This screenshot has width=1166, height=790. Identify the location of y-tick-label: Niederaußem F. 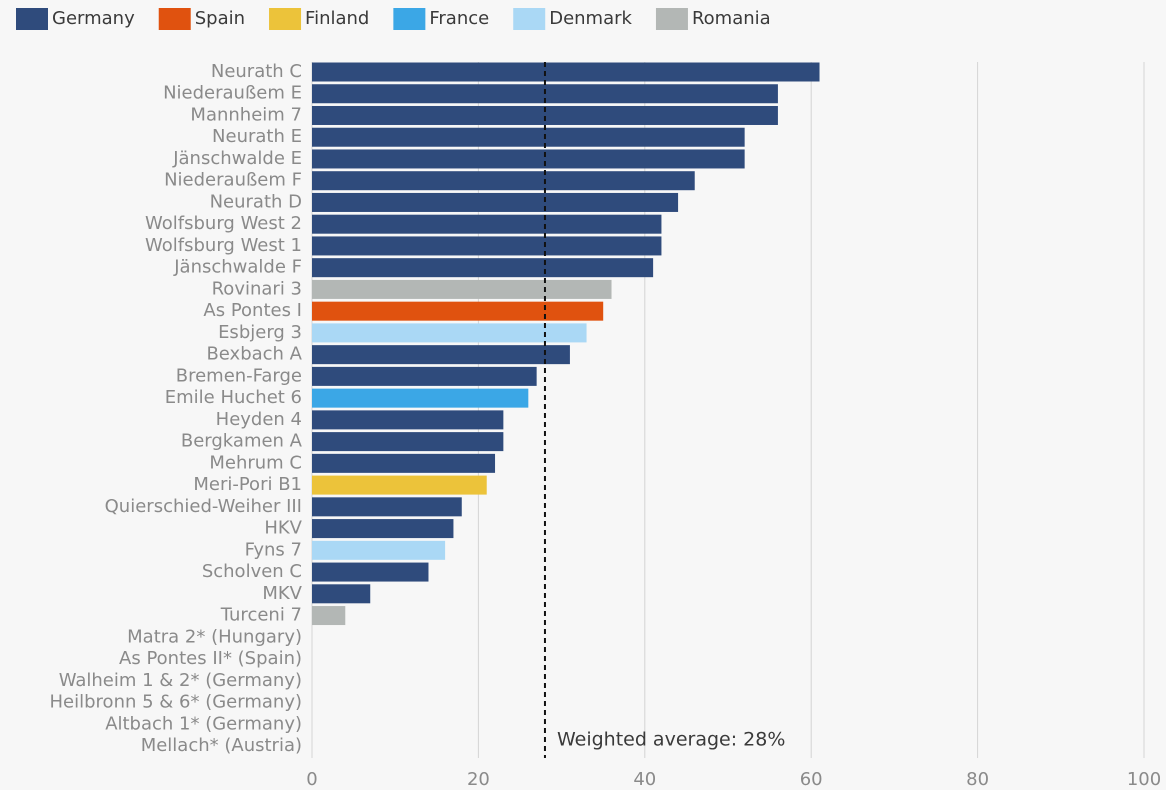
(233, 180).